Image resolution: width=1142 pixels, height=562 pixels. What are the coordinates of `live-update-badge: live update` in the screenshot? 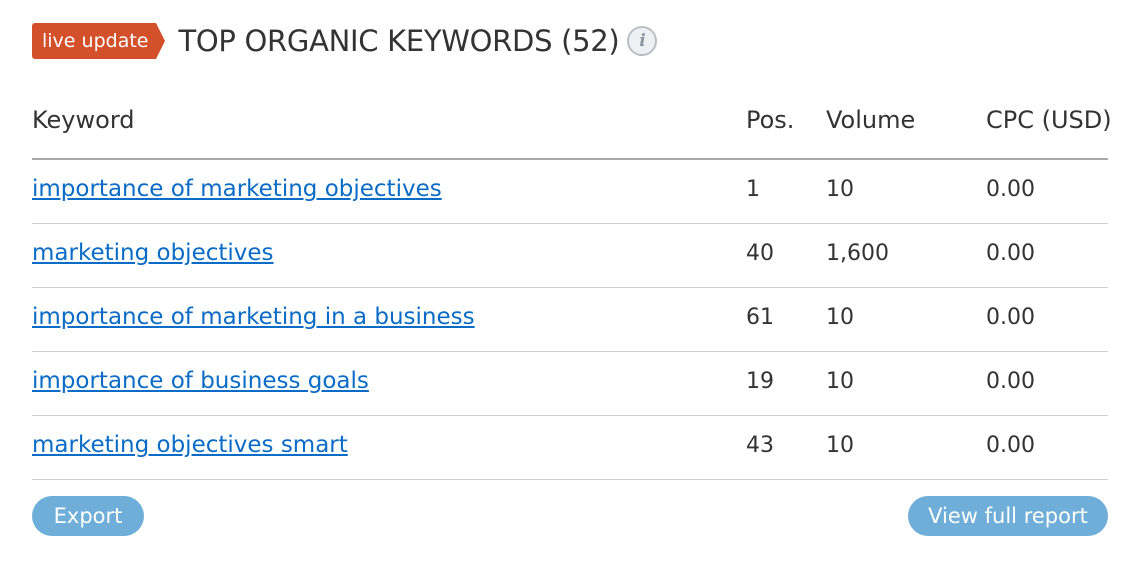 It's located at (99, 41).